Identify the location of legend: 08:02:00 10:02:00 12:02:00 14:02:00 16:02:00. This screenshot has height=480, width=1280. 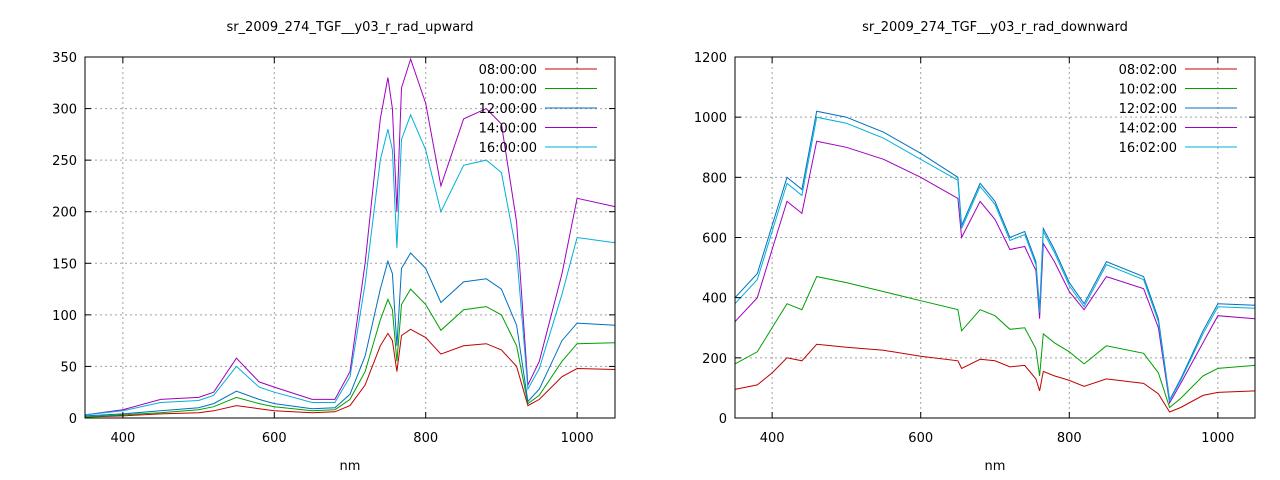
(1178, 109).